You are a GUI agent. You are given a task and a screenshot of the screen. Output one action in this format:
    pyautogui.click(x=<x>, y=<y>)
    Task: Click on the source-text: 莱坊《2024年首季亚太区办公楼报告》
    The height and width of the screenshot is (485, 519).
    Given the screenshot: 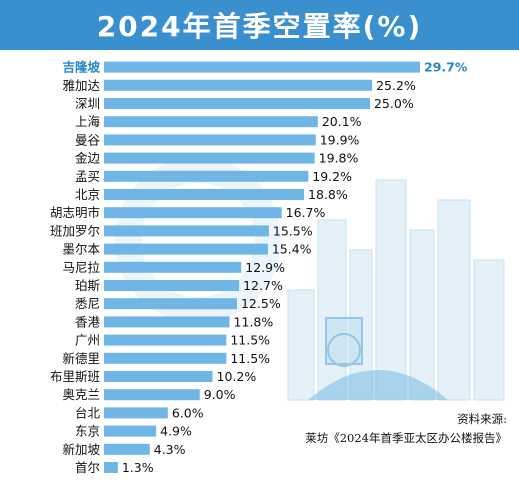 What is the action you would take?
    pyautogui.click(x=406, y=438)
    